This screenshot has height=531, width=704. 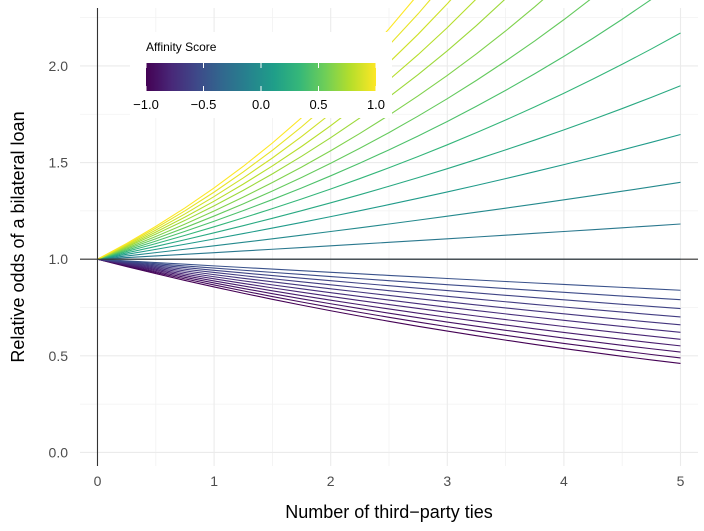 I want to click on y-tick-label: 0.5, so click(x=59, y=356).